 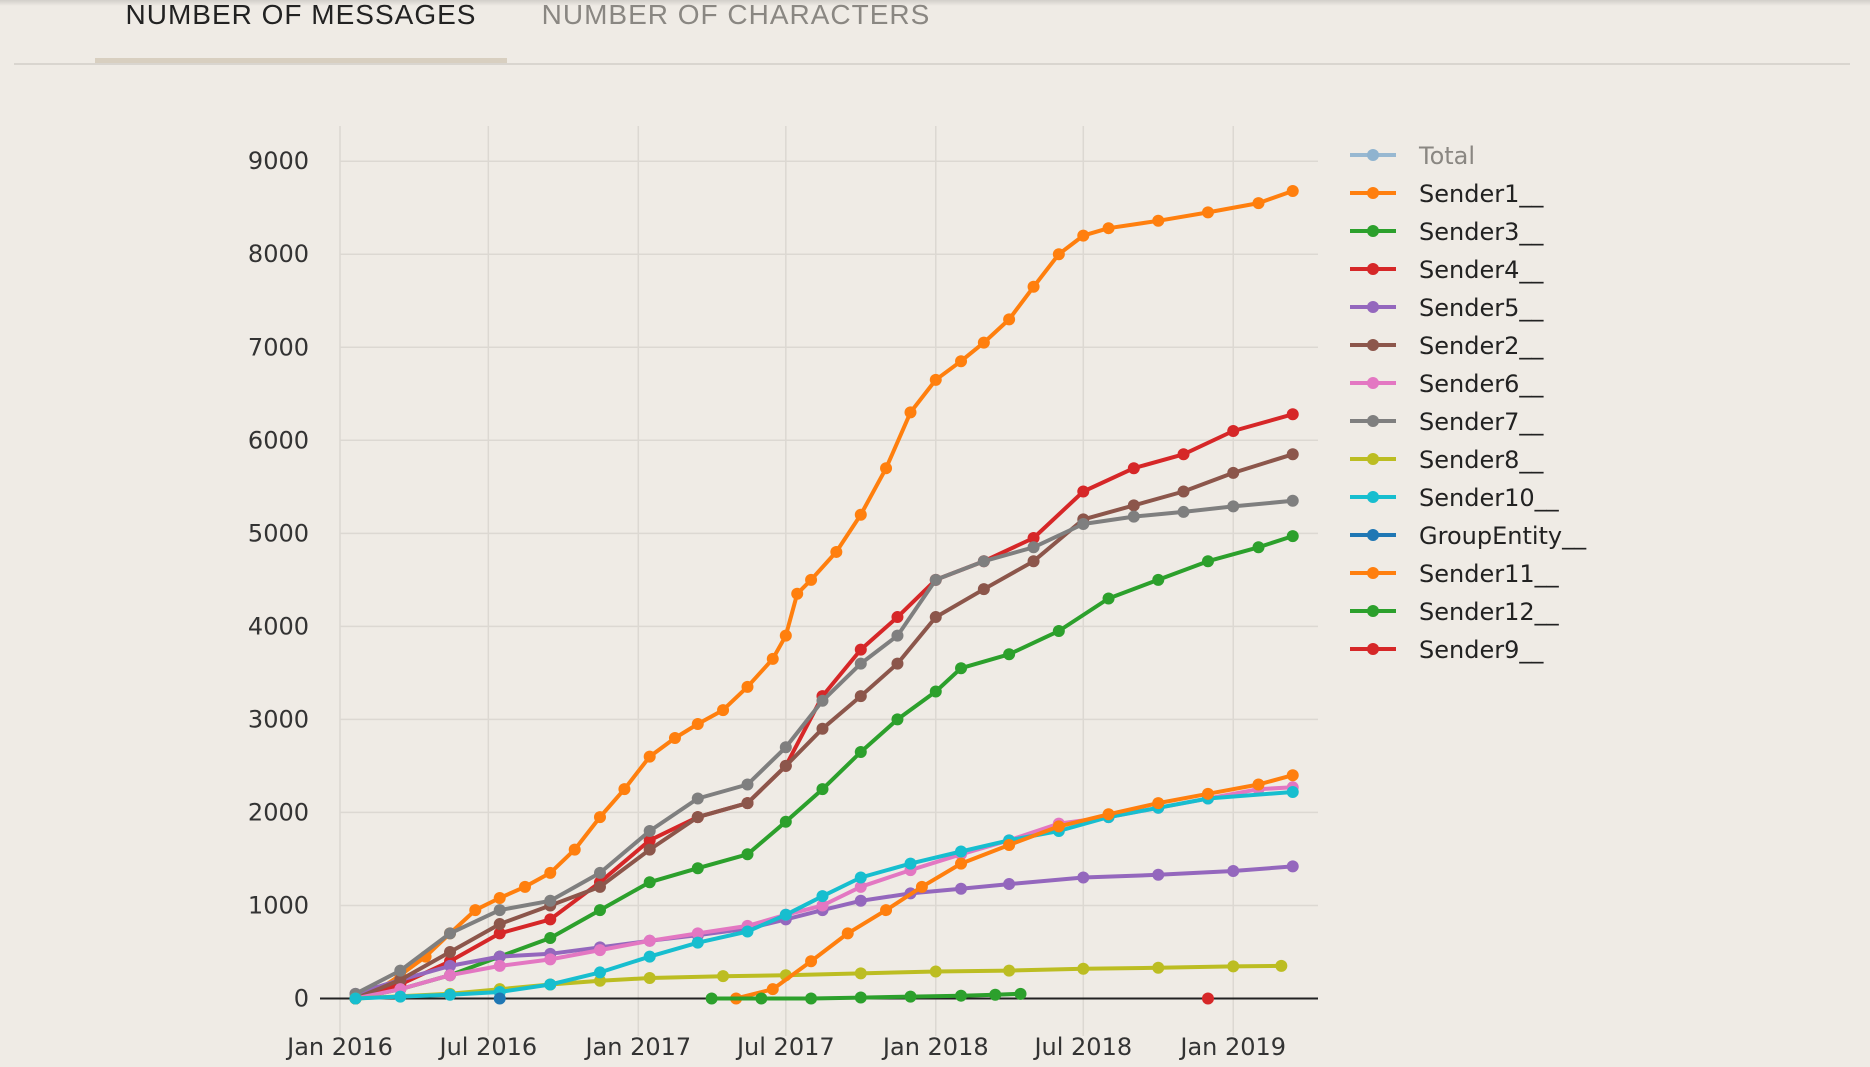 I want to click on x-tick-label: Jul 2017, so click(x=785, y=1047).